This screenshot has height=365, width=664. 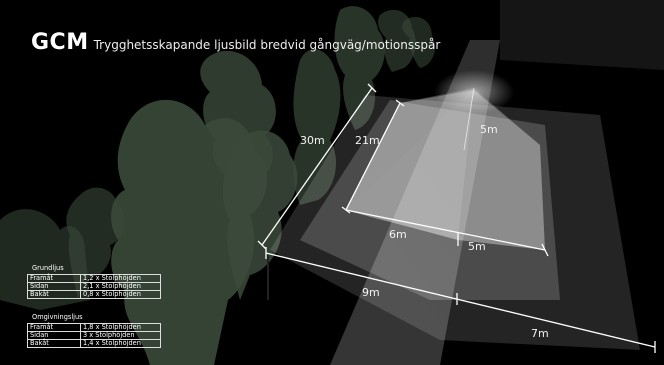 I want to click on legend-value: 2,1 x Stolphöjden, so click(x=120, y=286).